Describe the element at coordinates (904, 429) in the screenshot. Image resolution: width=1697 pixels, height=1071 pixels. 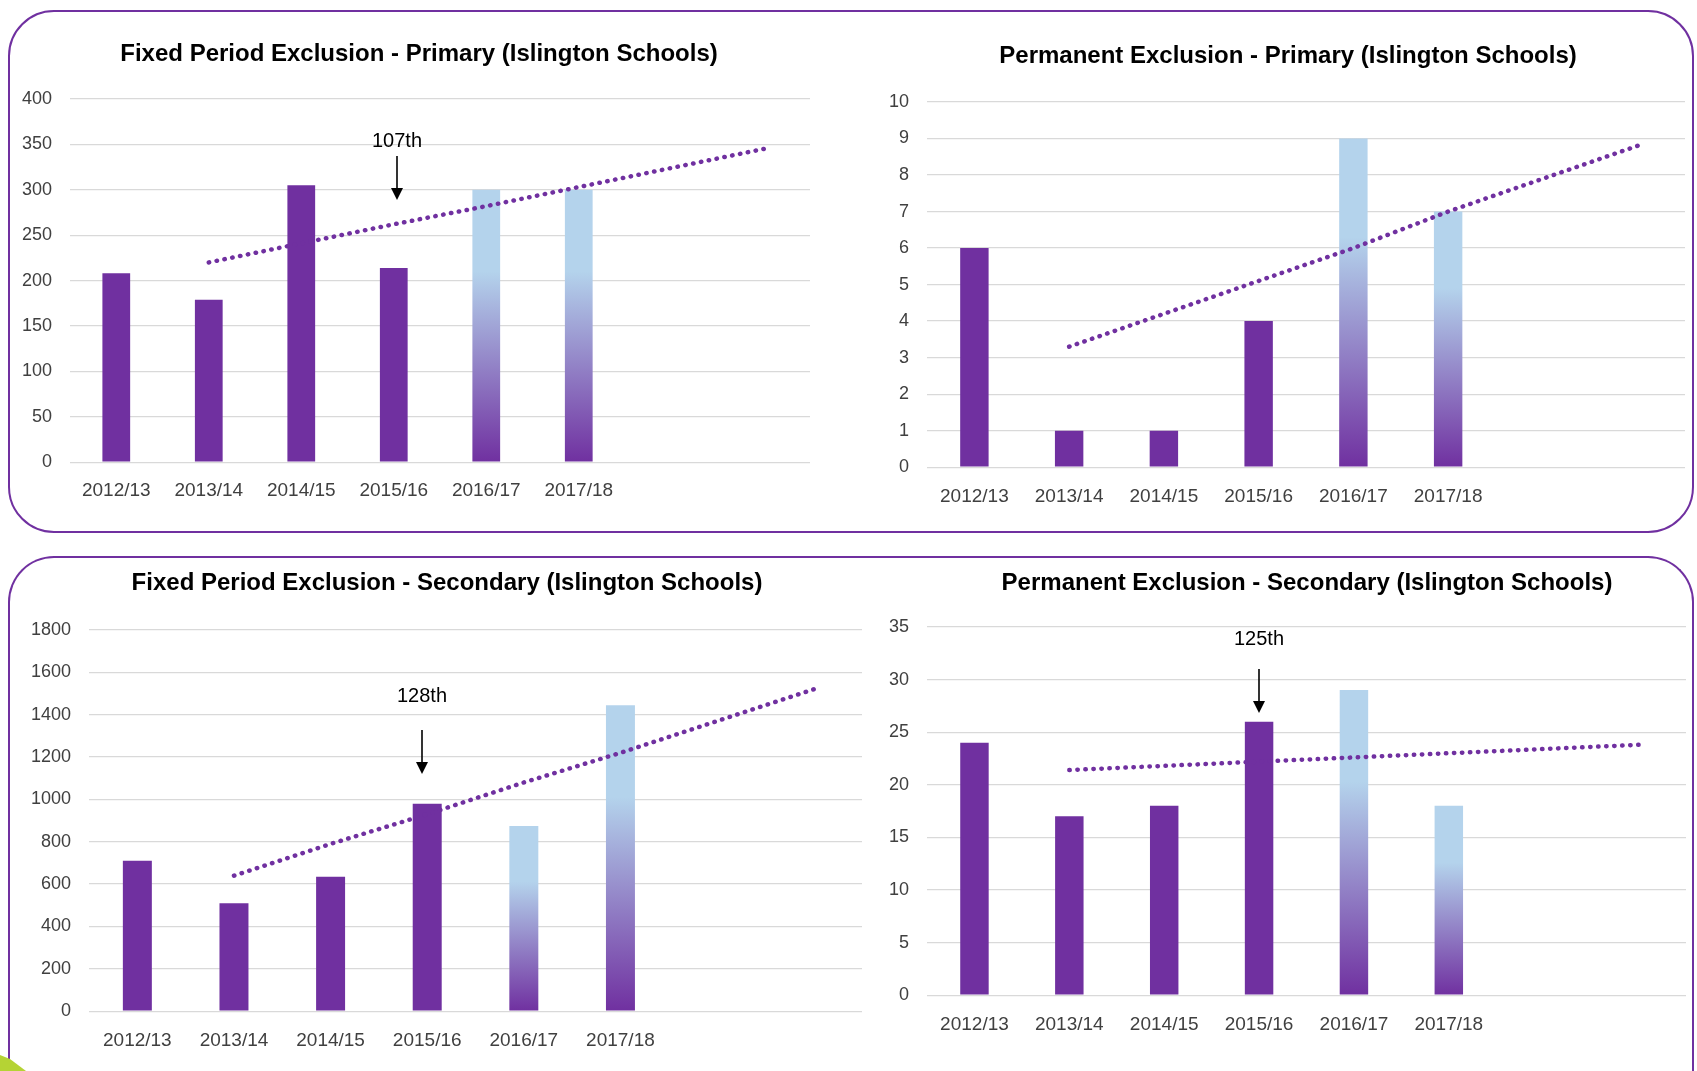
I see `y-tick-label: 1` at that location.